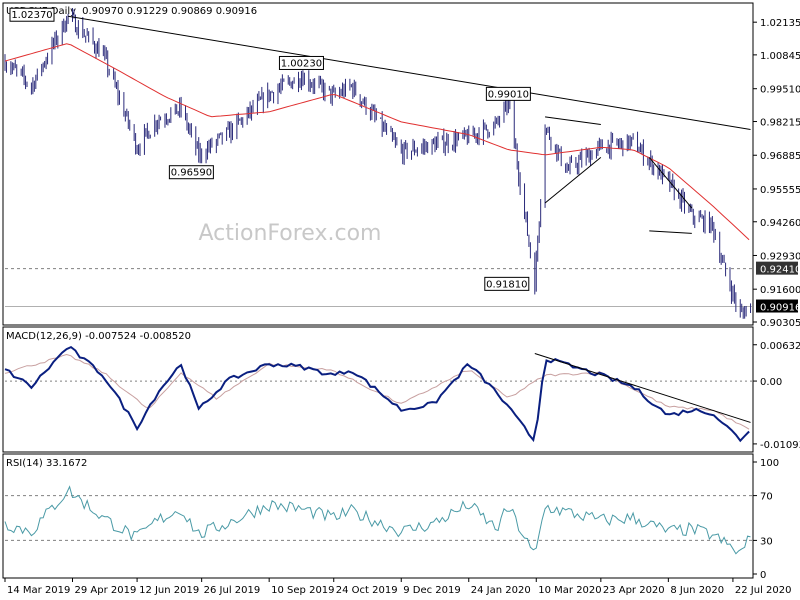 The image size is (800, 600). I want to click on y-tick-label: 100, so click(769, 463).